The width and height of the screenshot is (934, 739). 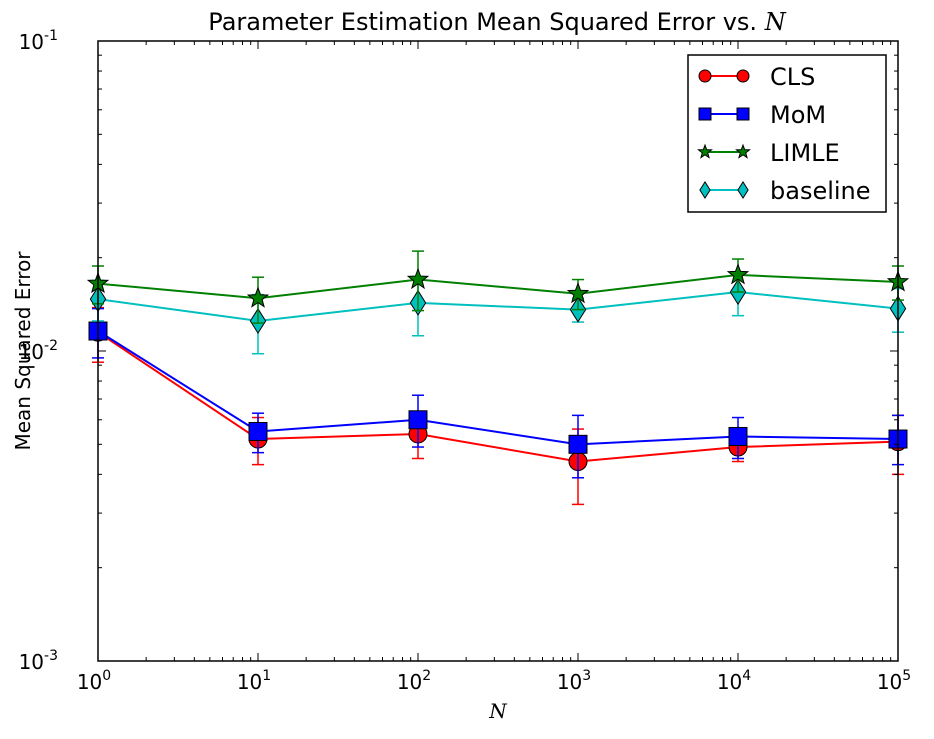 I want to click on legend-label: MoM, so click(x=798, y=115).